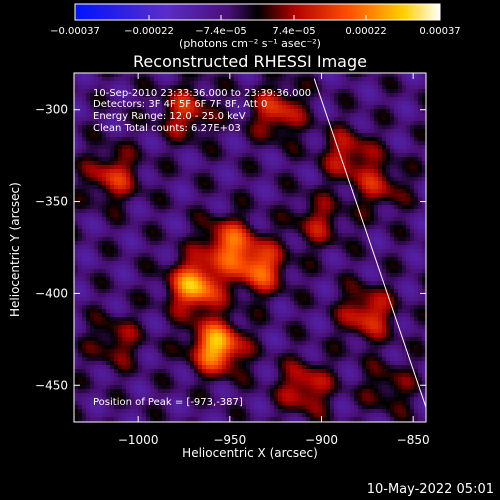 Image resolution: width=500 pixels, height=500 pixels. What do you see at coordinates (51, 202) in the screenshot?
I see `y-tick-label: −350` at bounding box center [51, 202].